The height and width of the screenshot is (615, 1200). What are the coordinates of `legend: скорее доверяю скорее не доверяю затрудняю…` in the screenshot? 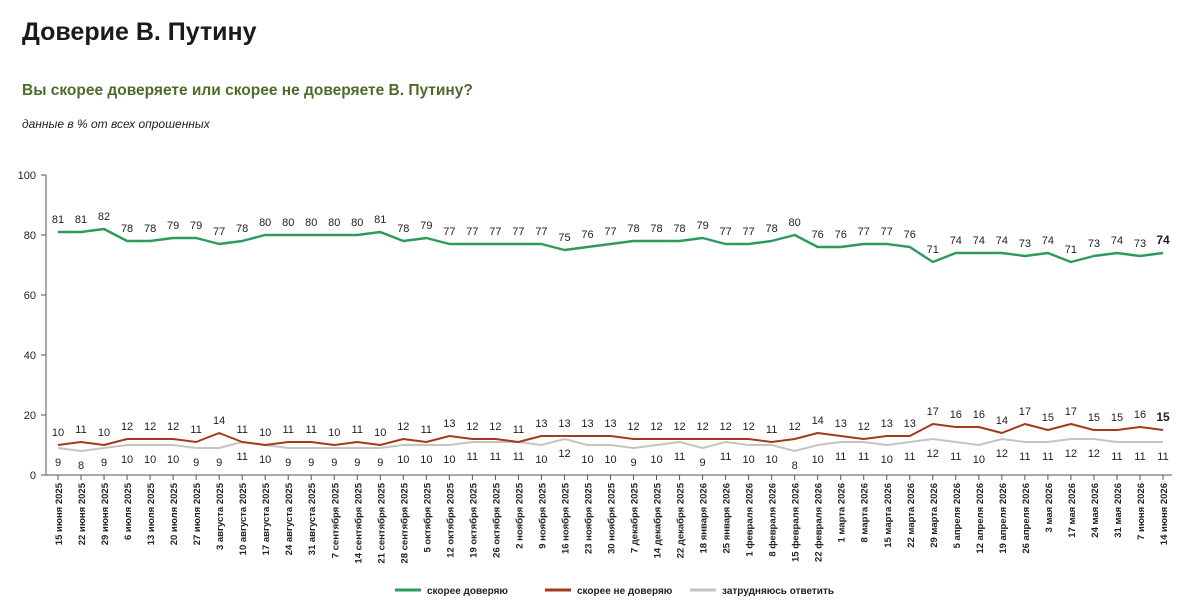 It's located at (614, 591).